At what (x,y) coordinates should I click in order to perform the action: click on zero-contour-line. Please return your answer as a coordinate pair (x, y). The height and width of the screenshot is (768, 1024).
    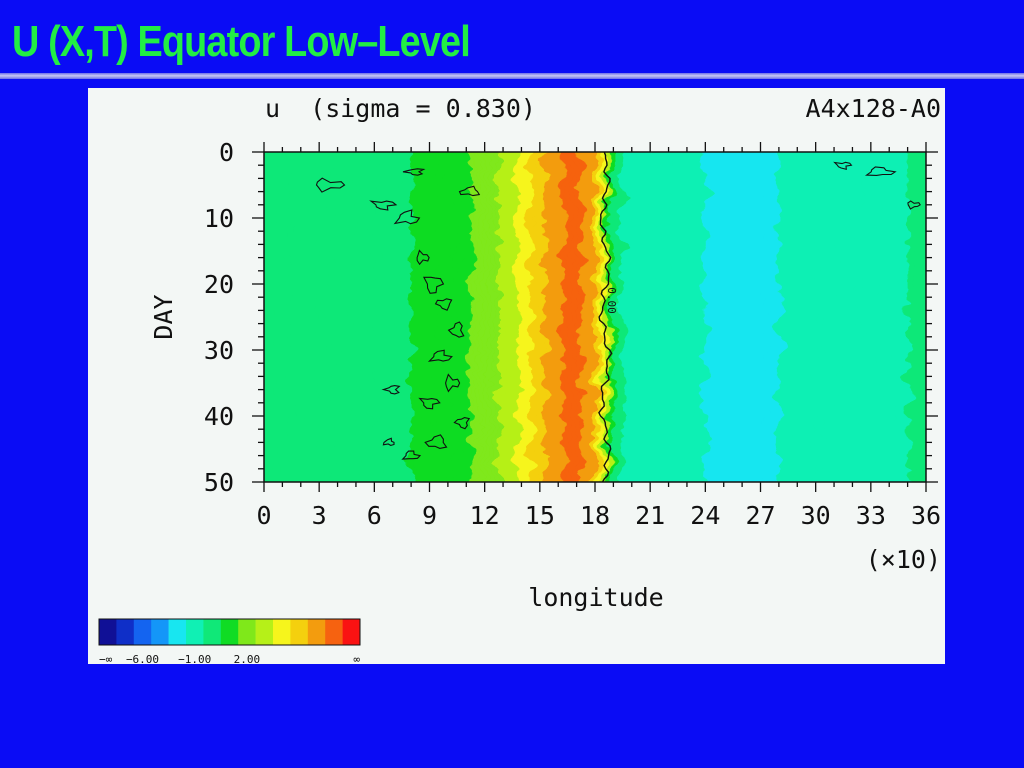
    Looking at the image, I should click on (605, 317).